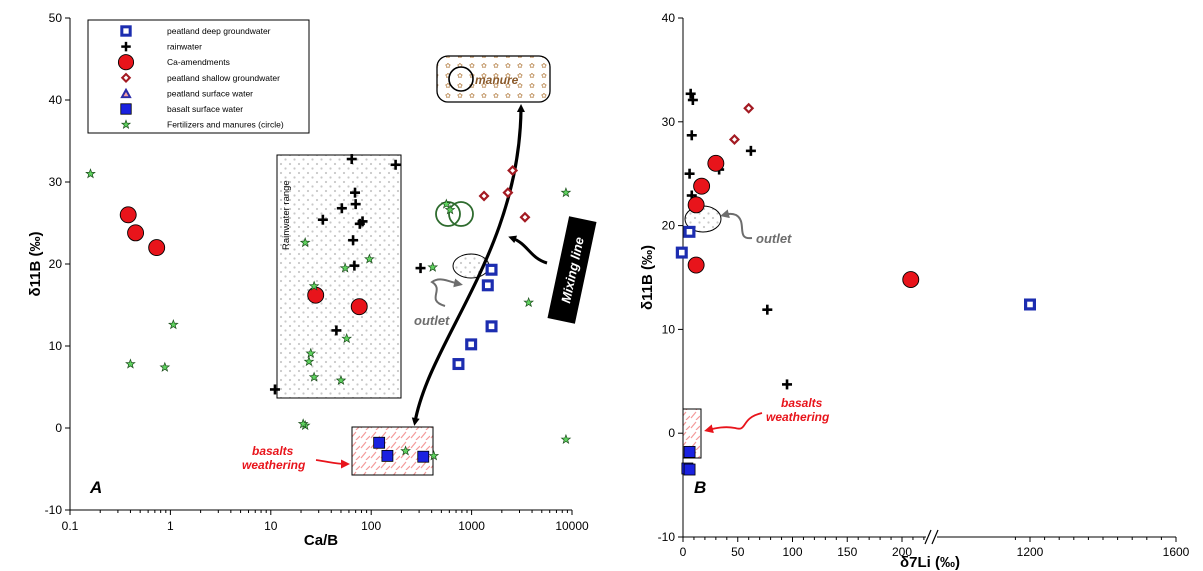  I want to click on y-tick-label-b: 40, so click(669, 18).